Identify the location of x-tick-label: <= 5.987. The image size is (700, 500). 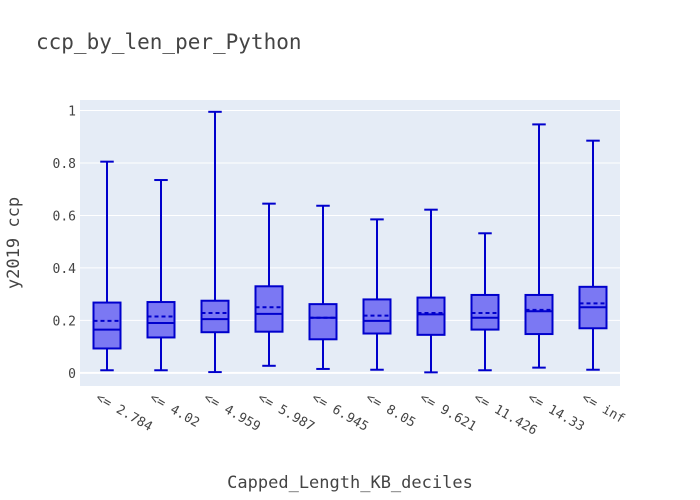
(286, 412).